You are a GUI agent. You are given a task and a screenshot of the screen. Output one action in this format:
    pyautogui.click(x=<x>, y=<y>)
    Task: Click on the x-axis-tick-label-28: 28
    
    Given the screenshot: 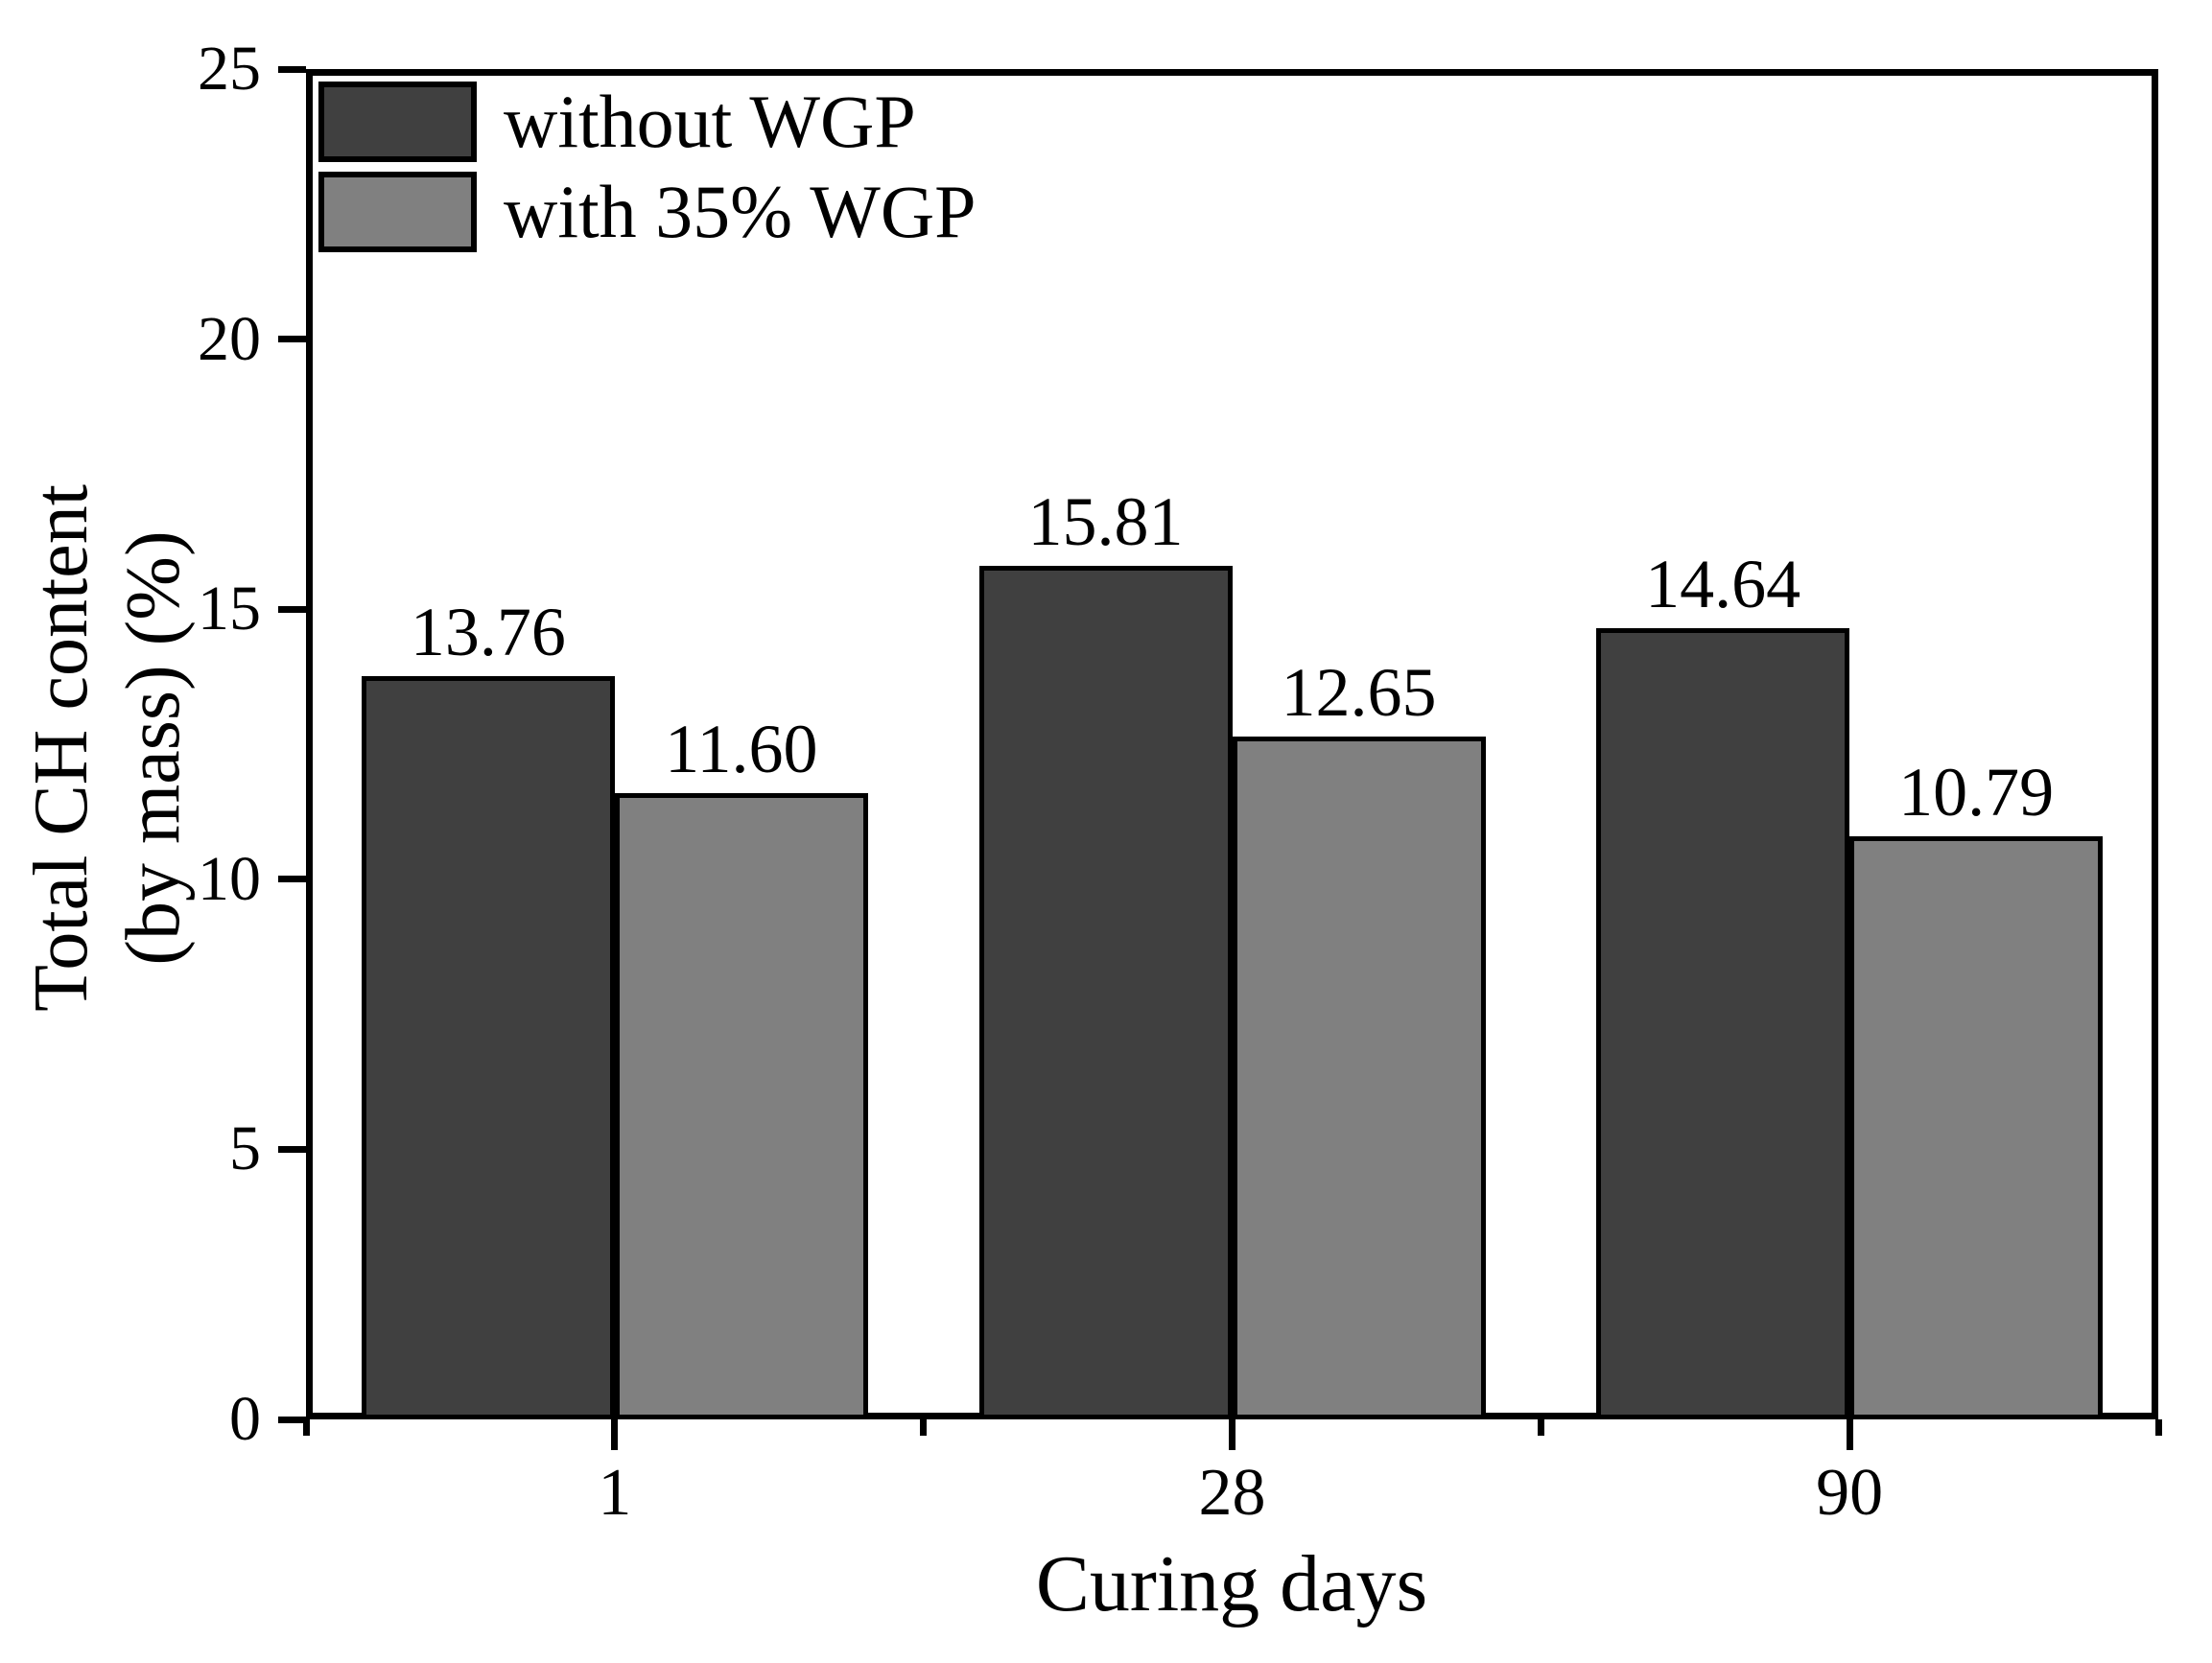 What is the action you would take?
    pyautogui.click(x=1232, y=1493)
    